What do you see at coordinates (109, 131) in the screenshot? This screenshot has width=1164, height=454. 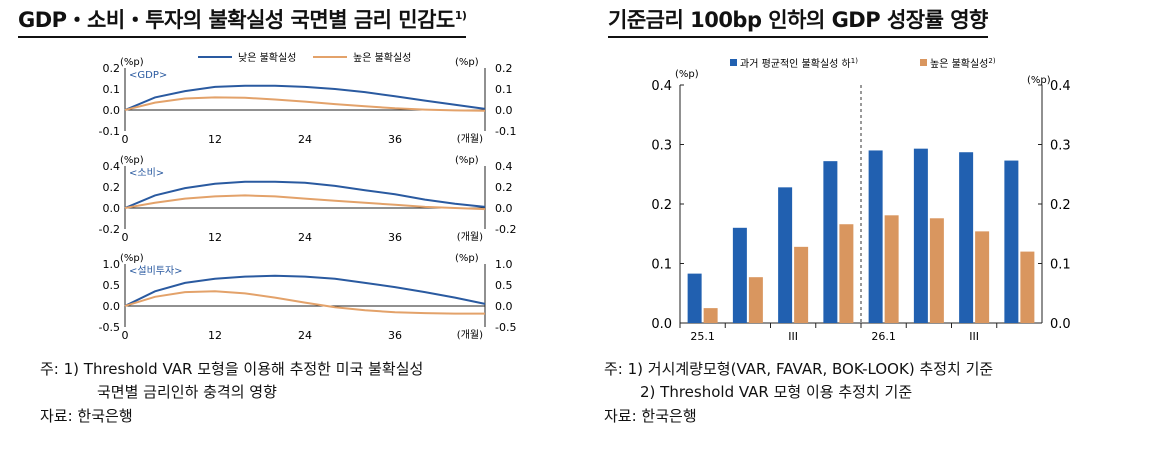 I see `chart1-ytick-left-3: -0.1` at bounding box center [109, 131].